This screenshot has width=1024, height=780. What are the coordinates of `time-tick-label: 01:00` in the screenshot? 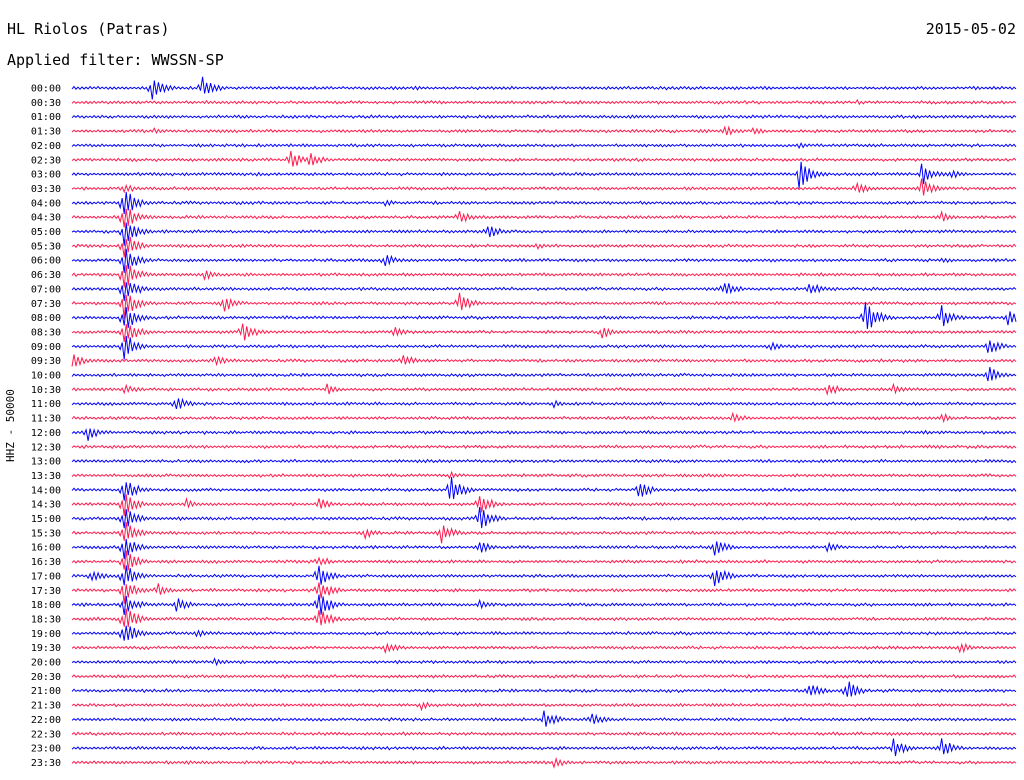 It's located at (46, 117).